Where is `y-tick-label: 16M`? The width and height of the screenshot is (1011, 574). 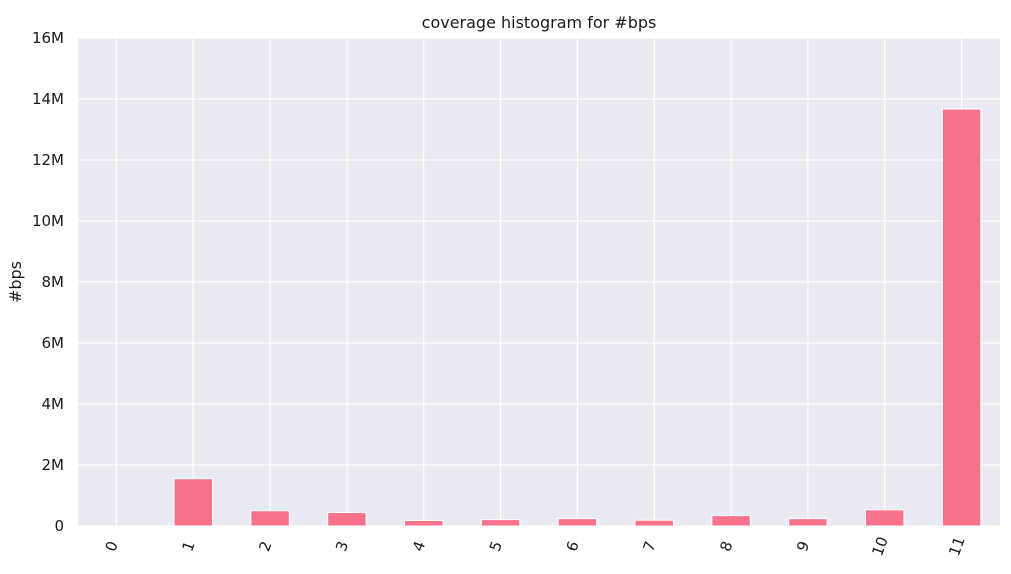 y-tick-label: 16M is located at coordinates (48, 38).